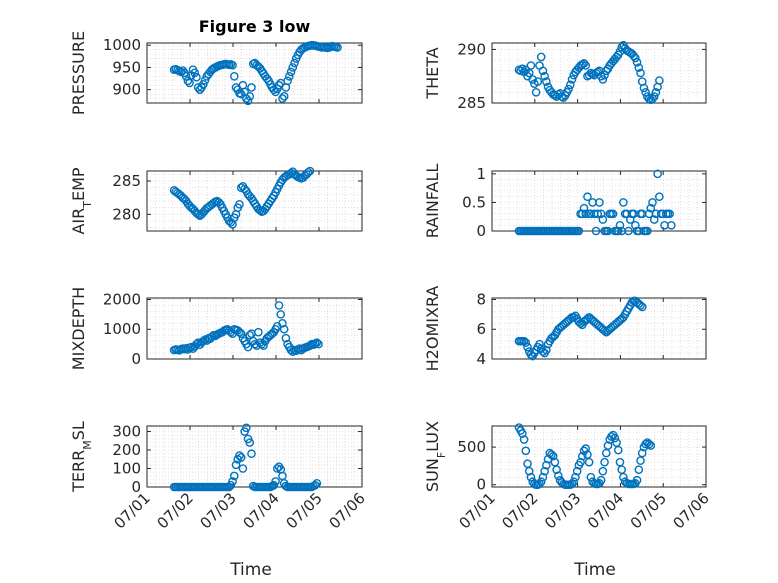 The image size is (778, 583). I want to click on axes-outline, so click(599, 328).